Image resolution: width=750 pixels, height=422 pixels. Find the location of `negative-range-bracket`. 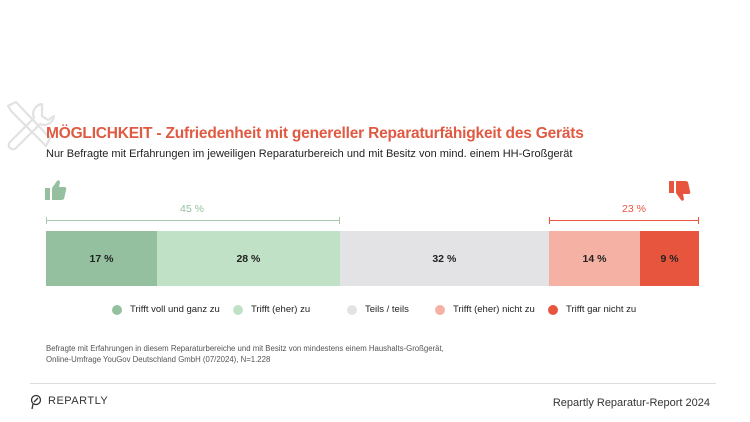

negative-range-bracket is located at coordinates (624, 220).